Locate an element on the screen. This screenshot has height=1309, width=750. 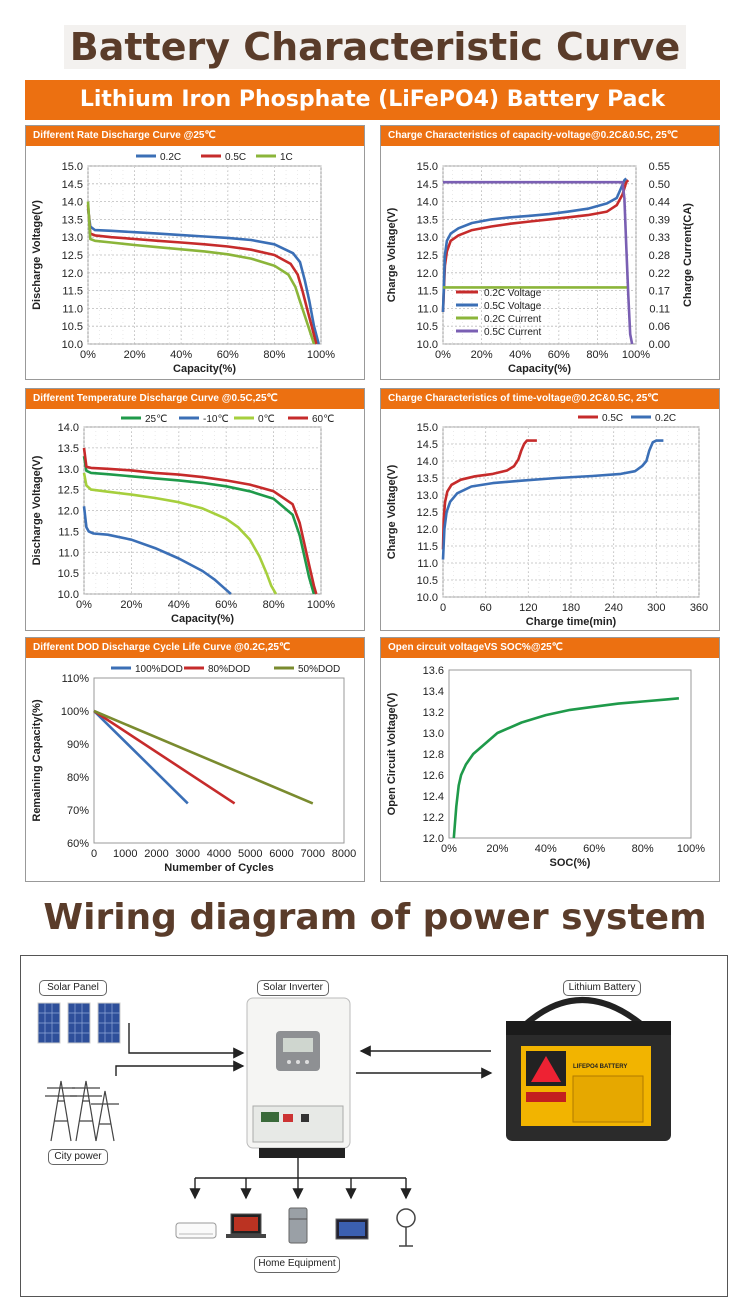
x-axis-label: Charge time(min) is located at coordinates (571, 622).